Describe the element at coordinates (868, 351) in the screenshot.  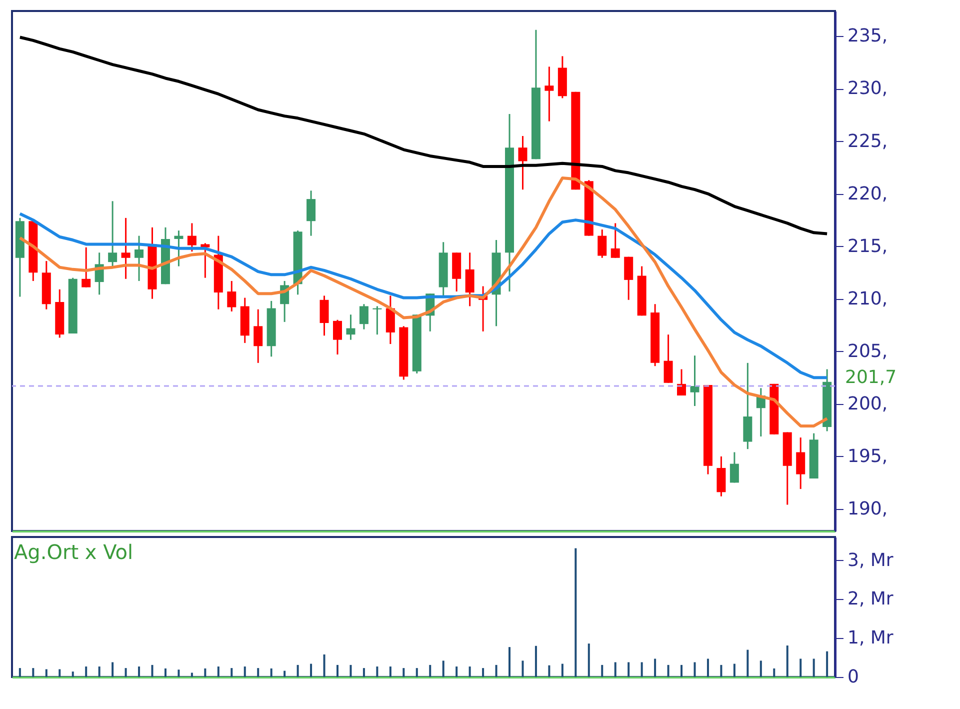
I see `y-tick-label: 205,` at that location.